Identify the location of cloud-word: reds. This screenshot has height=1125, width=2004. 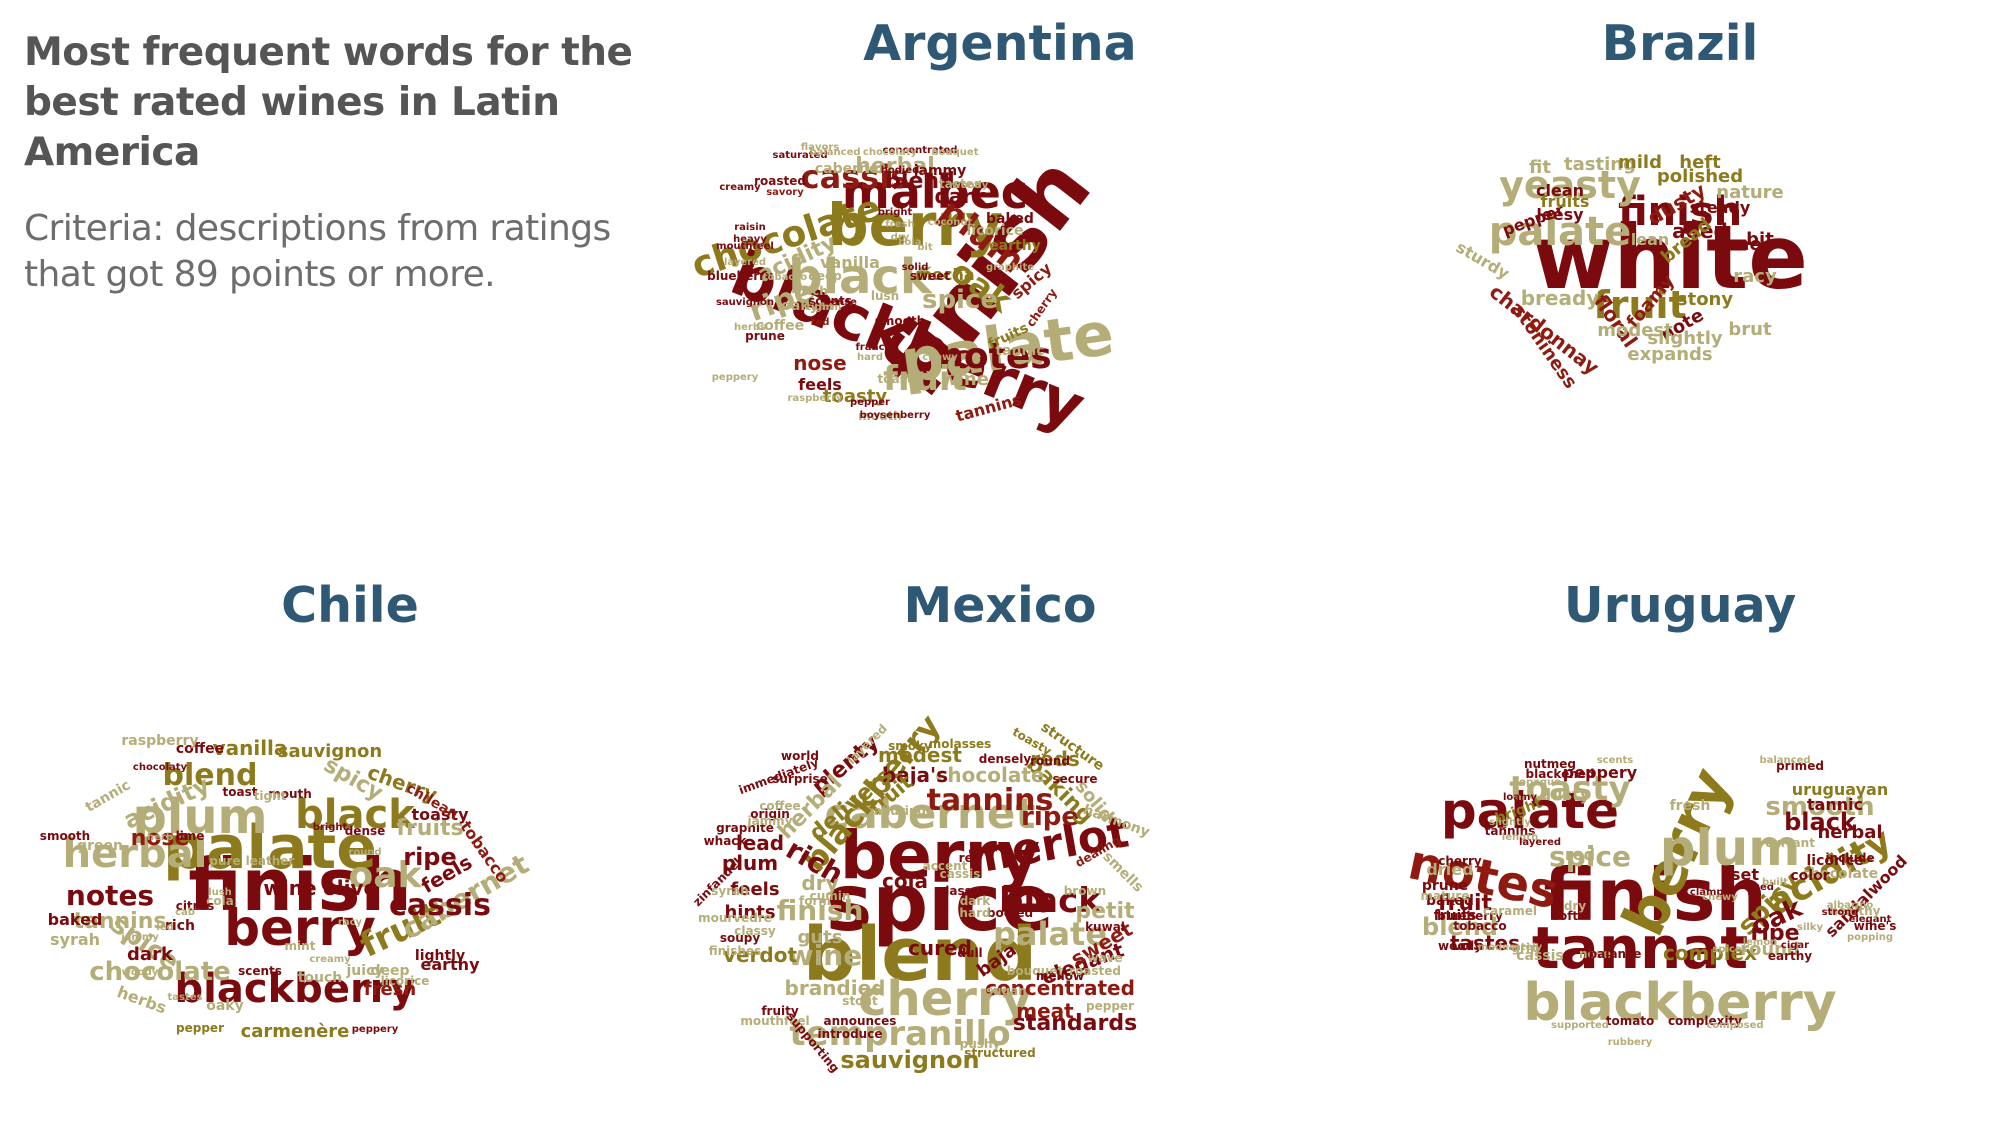
(1055, 759).